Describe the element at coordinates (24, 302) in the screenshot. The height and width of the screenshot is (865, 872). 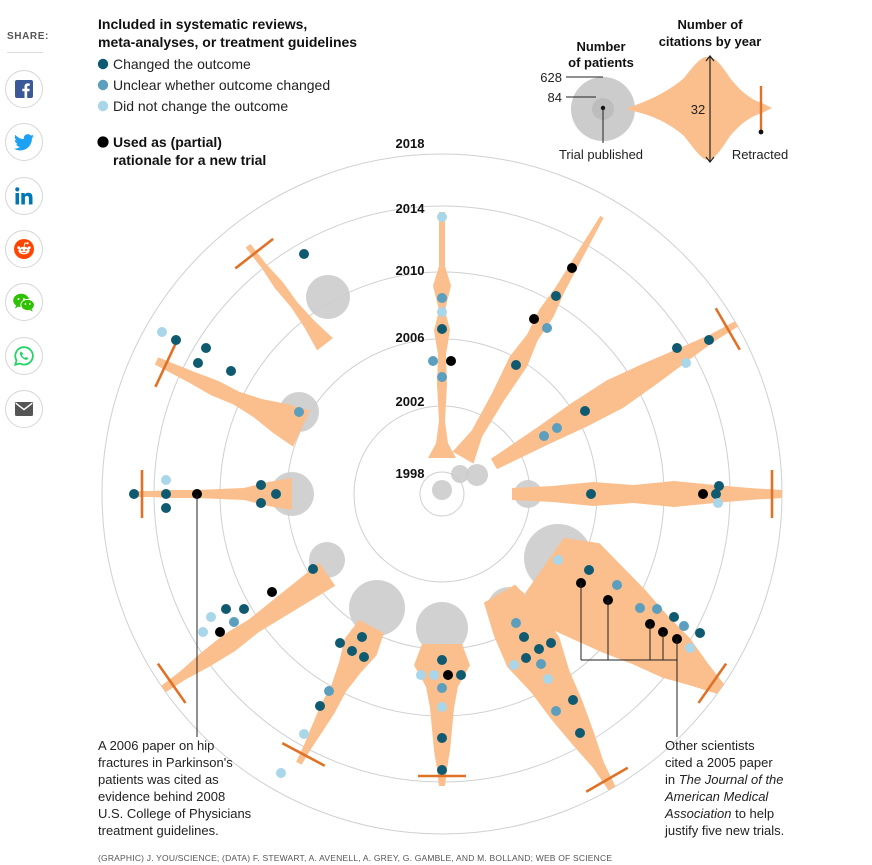
I see `share-wechat-button` at that location.